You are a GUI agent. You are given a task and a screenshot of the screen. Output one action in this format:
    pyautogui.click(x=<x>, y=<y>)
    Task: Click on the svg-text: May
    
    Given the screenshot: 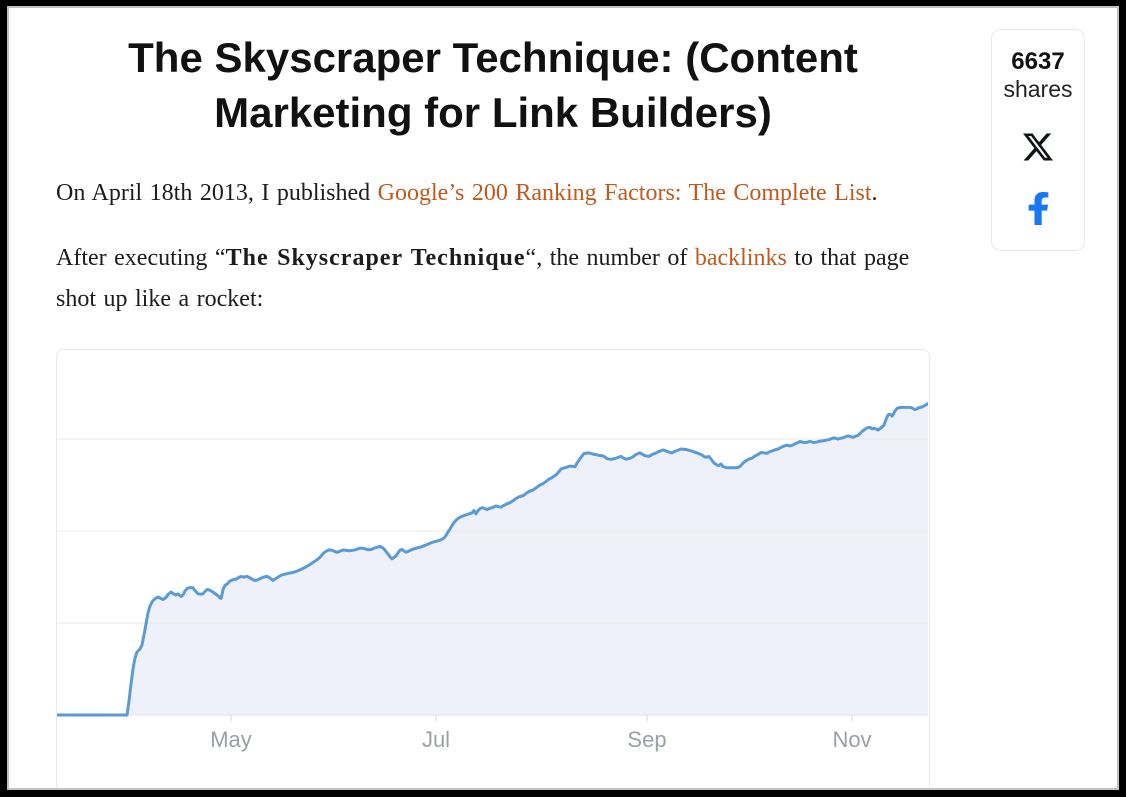 What is the action you would take?
    pyautogui.click(x=231, y=739)
    